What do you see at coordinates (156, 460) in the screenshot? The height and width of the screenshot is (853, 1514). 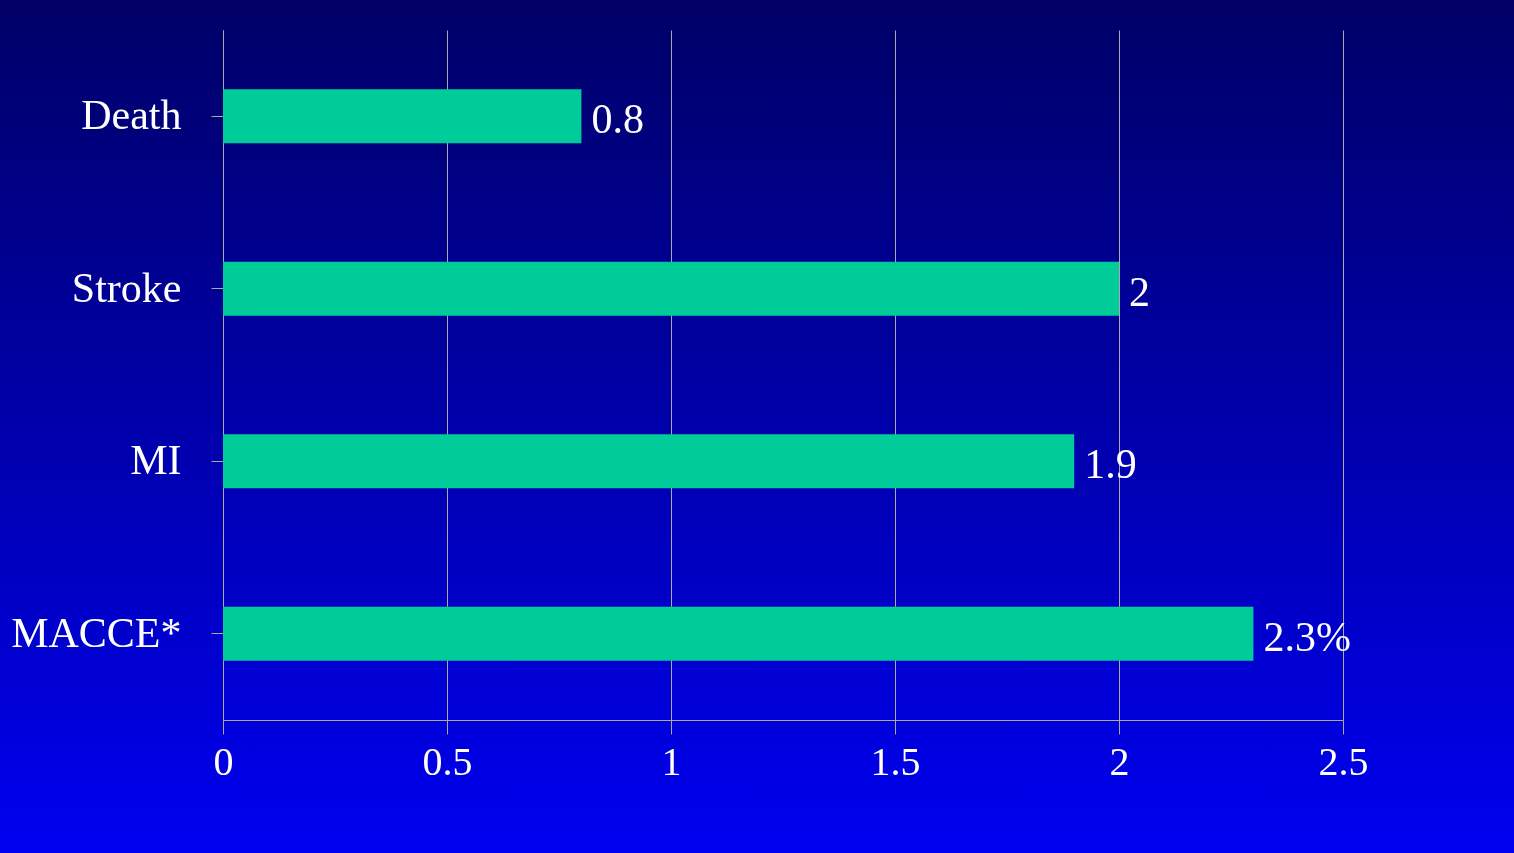 I see `y-tick-label: MI` at bounding box center [156, 460].